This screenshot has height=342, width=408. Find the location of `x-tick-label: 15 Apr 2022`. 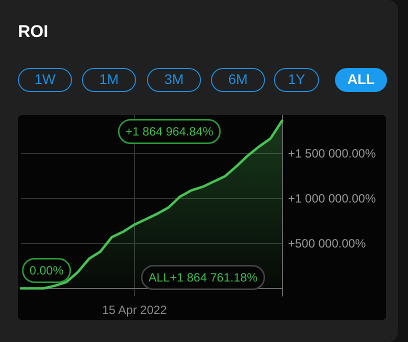

x-tick-label: 15 Apr 2022 is located at coordinates (135, 310).